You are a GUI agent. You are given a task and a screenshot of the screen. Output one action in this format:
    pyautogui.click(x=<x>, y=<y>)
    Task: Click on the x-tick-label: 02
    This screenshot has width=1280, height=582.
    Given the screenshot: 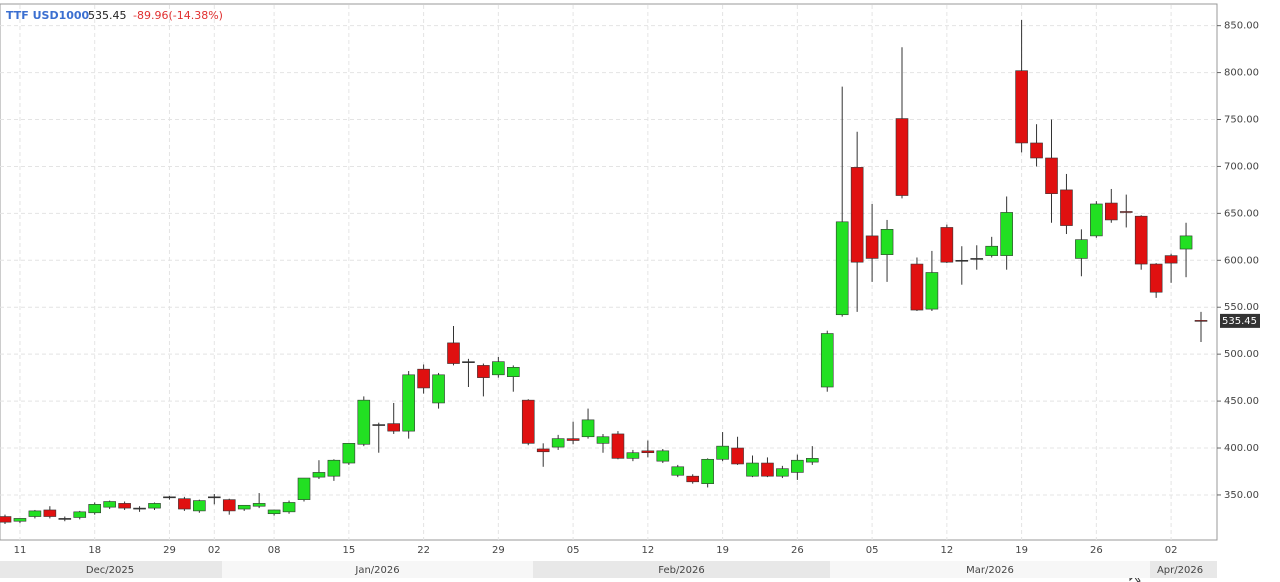 What is the action you would take?
    pyautogui.click(x=214, y=550)
    